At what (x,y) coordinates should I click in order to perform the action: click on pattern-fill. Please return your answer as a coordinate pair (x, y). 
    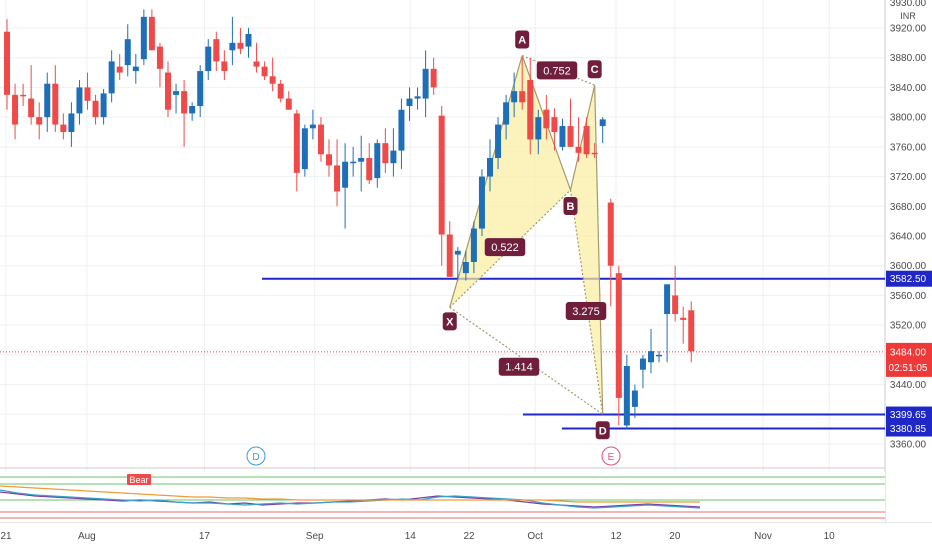
    Looking at the image, I should click on (586, 250).